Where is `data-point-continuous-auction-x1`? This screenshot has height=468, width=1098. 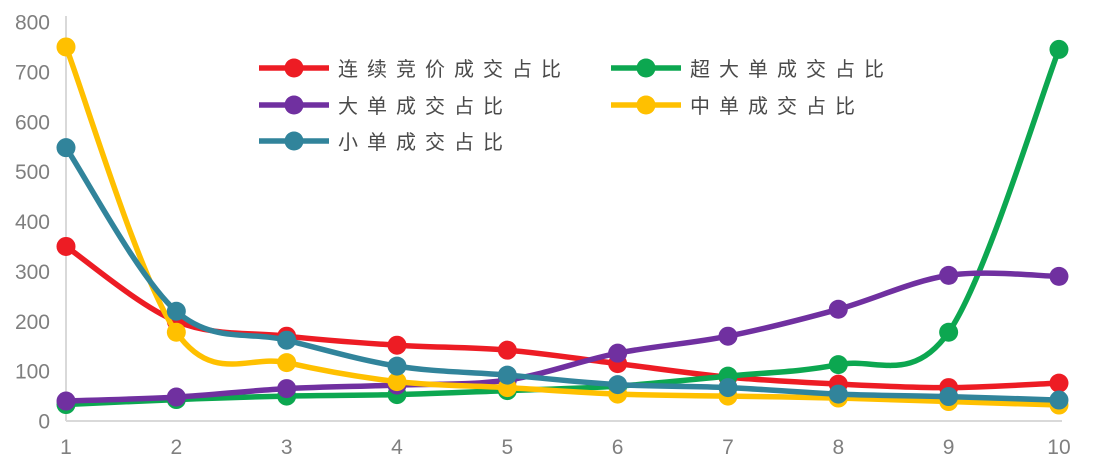 data-point-continuous-auction-x1 is located at coordinates (66, 246).